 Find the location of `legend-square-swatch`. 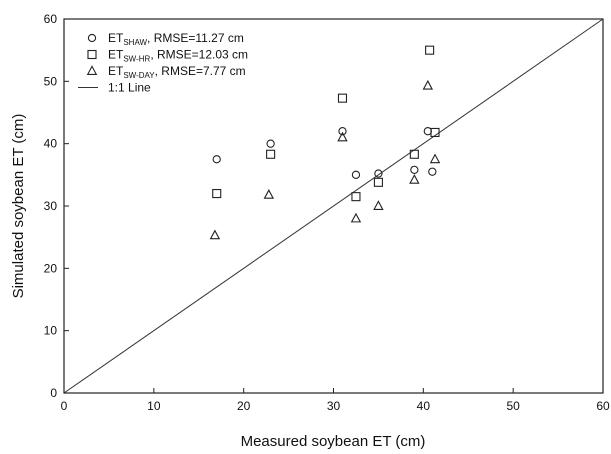

legend-square-swatch is located at coordinates (92, 54).